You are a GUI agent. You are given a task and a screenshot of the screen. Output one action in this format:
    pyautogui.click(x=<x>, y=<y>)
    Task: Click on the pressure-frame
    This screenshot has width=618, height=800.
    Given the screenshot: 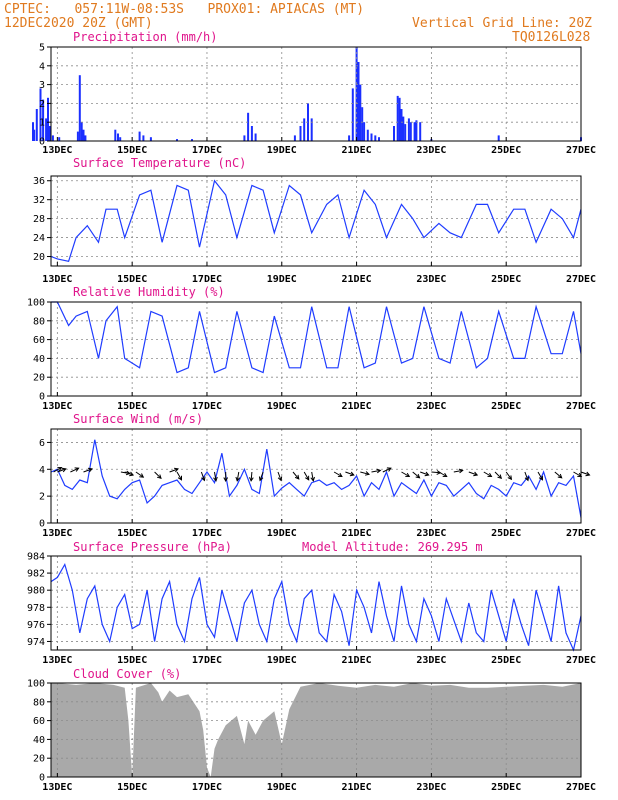 What is the action you would take?
    pyautogui.click(x=316, y=603)
    